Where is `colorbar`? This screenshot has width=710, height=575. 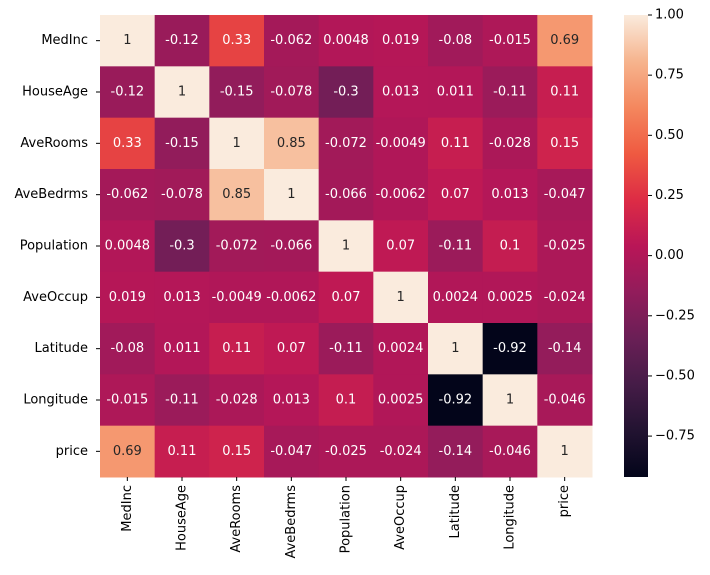
colorbar is located at coordinates (636, 246).